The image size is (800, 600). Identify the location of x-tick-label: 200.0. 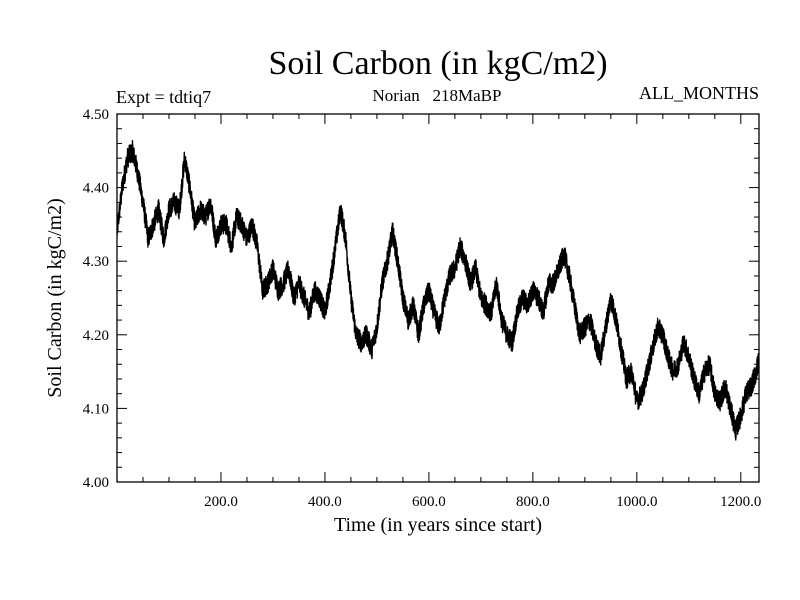
(221, 502).